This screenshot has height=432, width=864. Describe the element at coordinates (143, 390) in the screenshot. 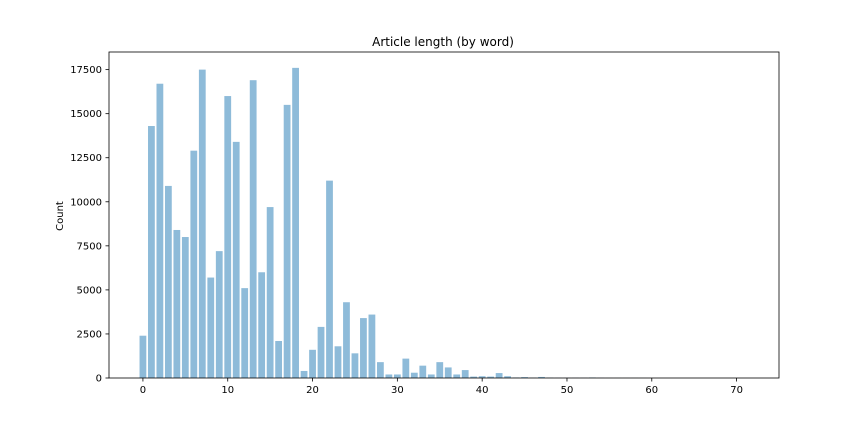

I see `x-tick-label: 0` at that location.